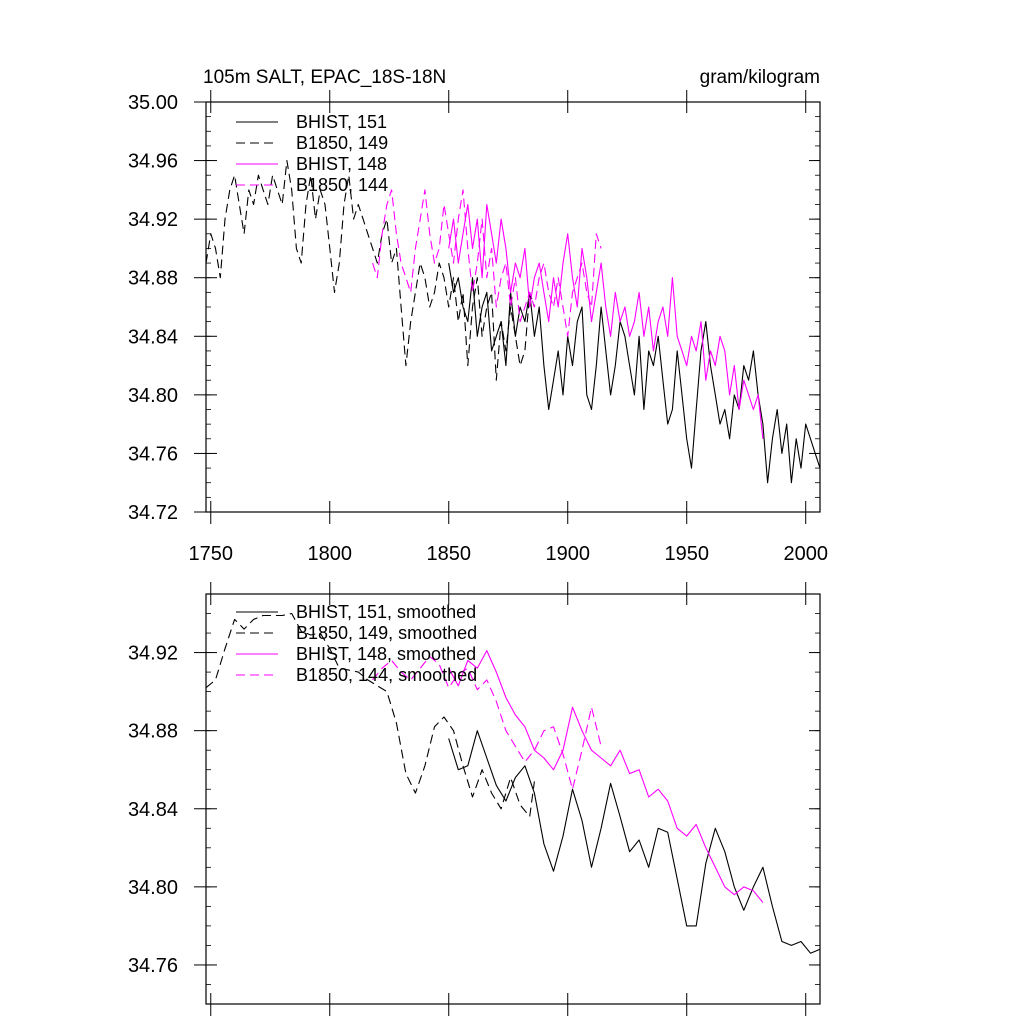  Describe the element at coordinates (342, 143) in the screenshot. I see `legend-label: B1850, 149` at that location.